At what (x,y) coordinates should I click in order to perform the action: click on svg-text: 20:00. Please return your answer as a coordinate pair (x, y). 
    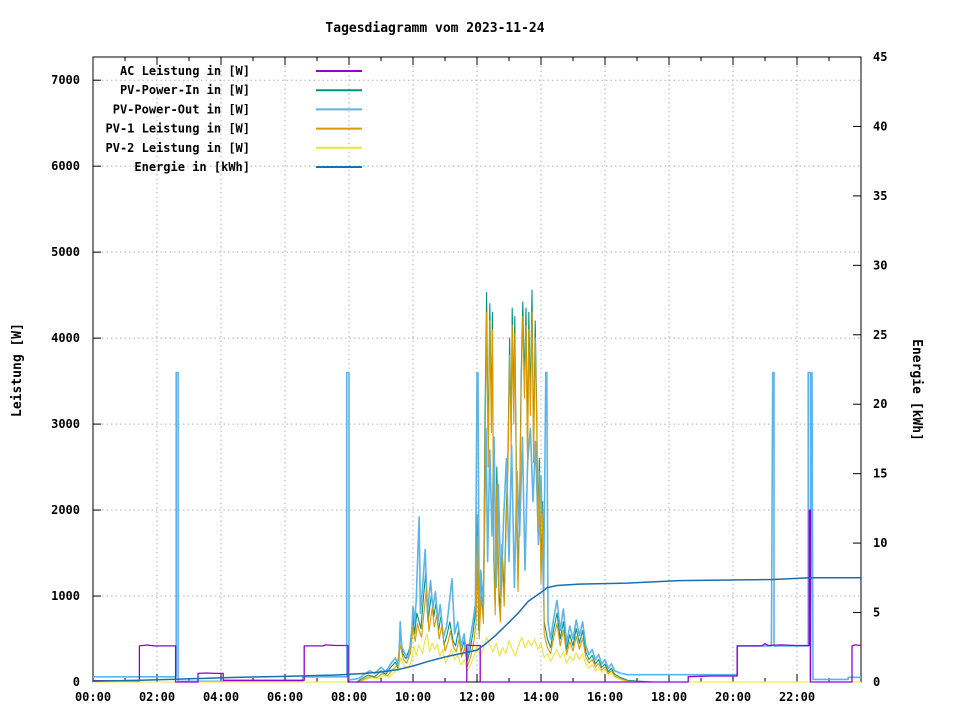
    Looking at the image, I should click on (733, 697).